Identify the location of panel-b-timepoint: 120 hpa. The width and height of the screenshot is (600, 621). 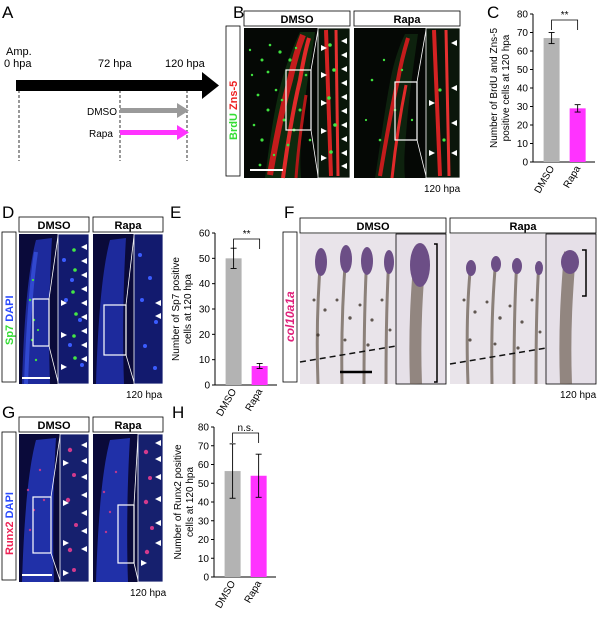
(442, 189).